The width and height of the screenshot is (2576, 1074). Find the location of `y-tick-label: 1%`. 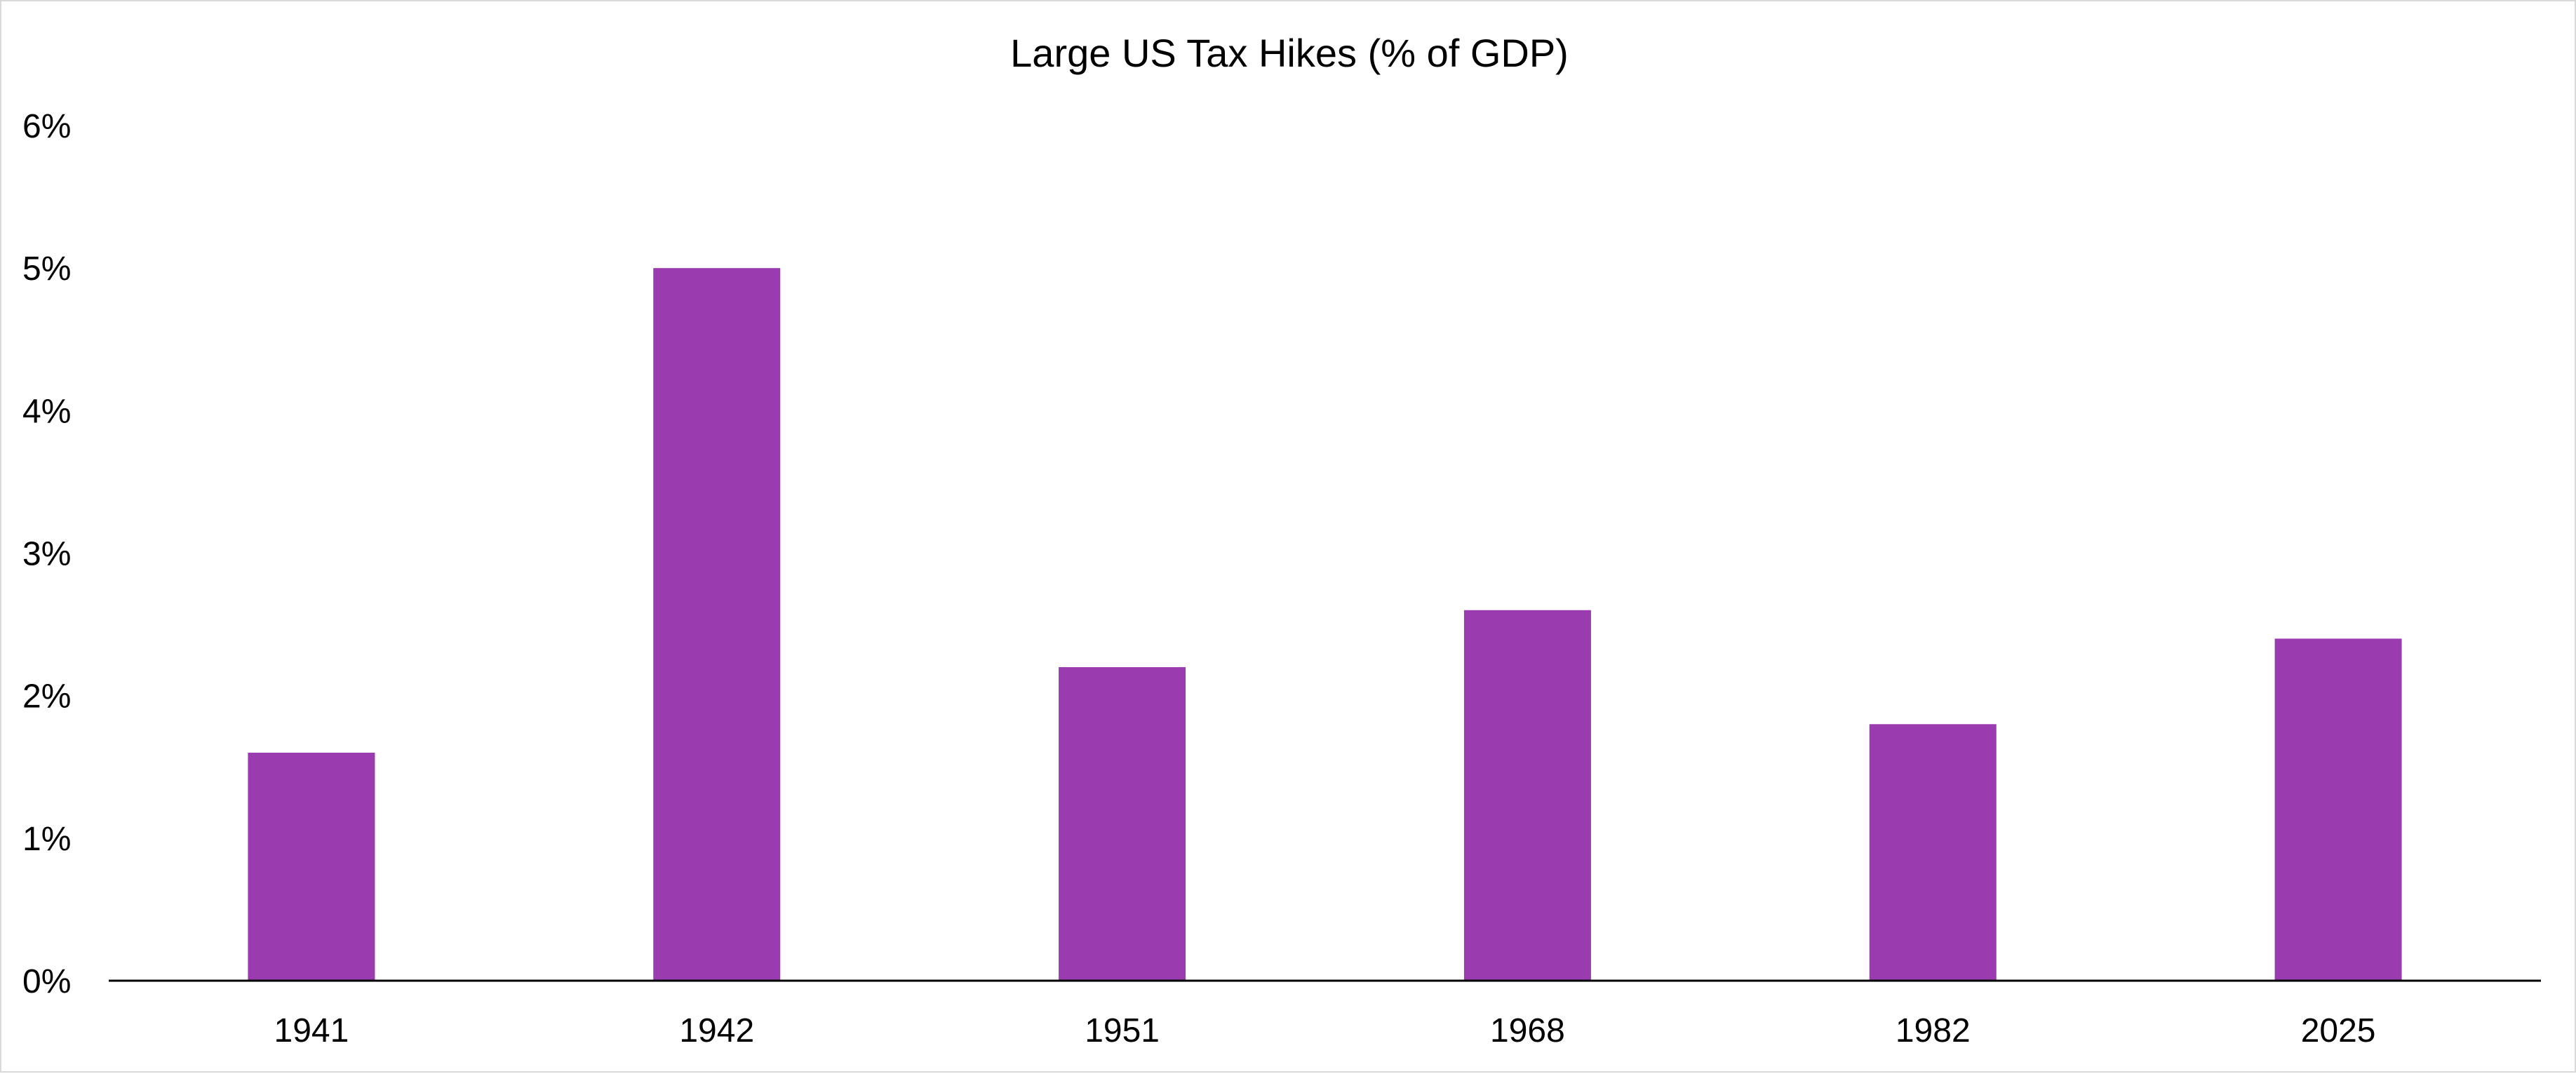

y-tick-label: 1% is located at coordinates (46, 840).